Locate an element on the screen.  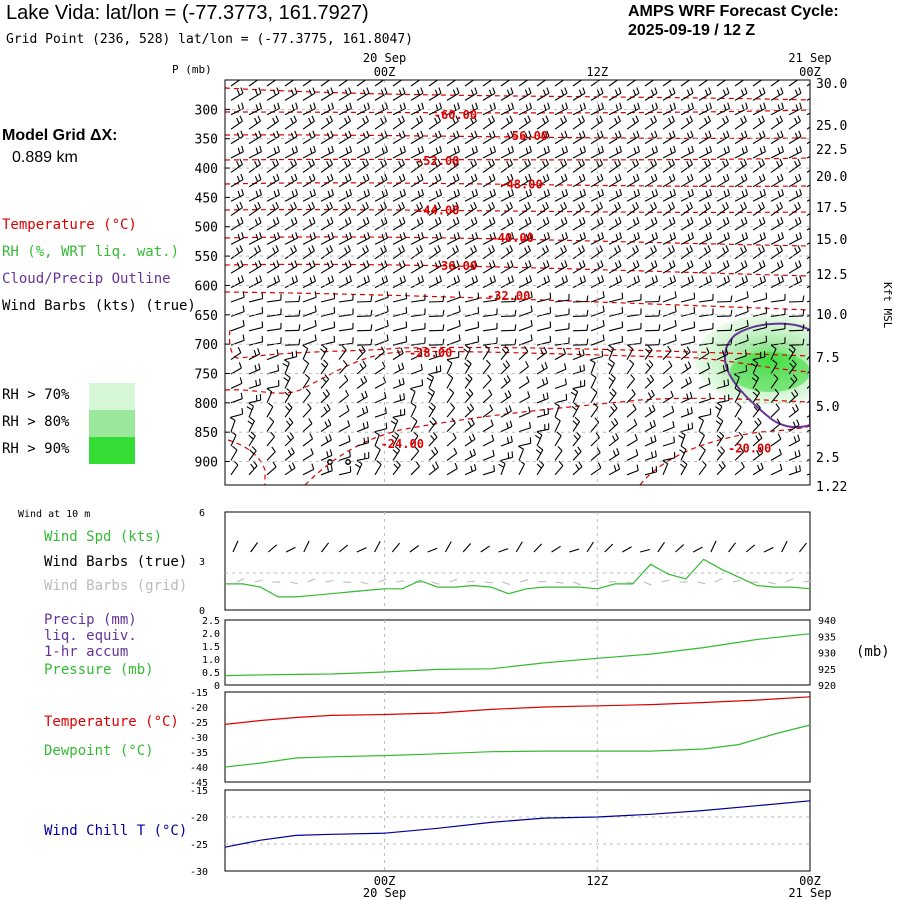
time-date-label: 21 Sep is located at coordinates (809, 58).